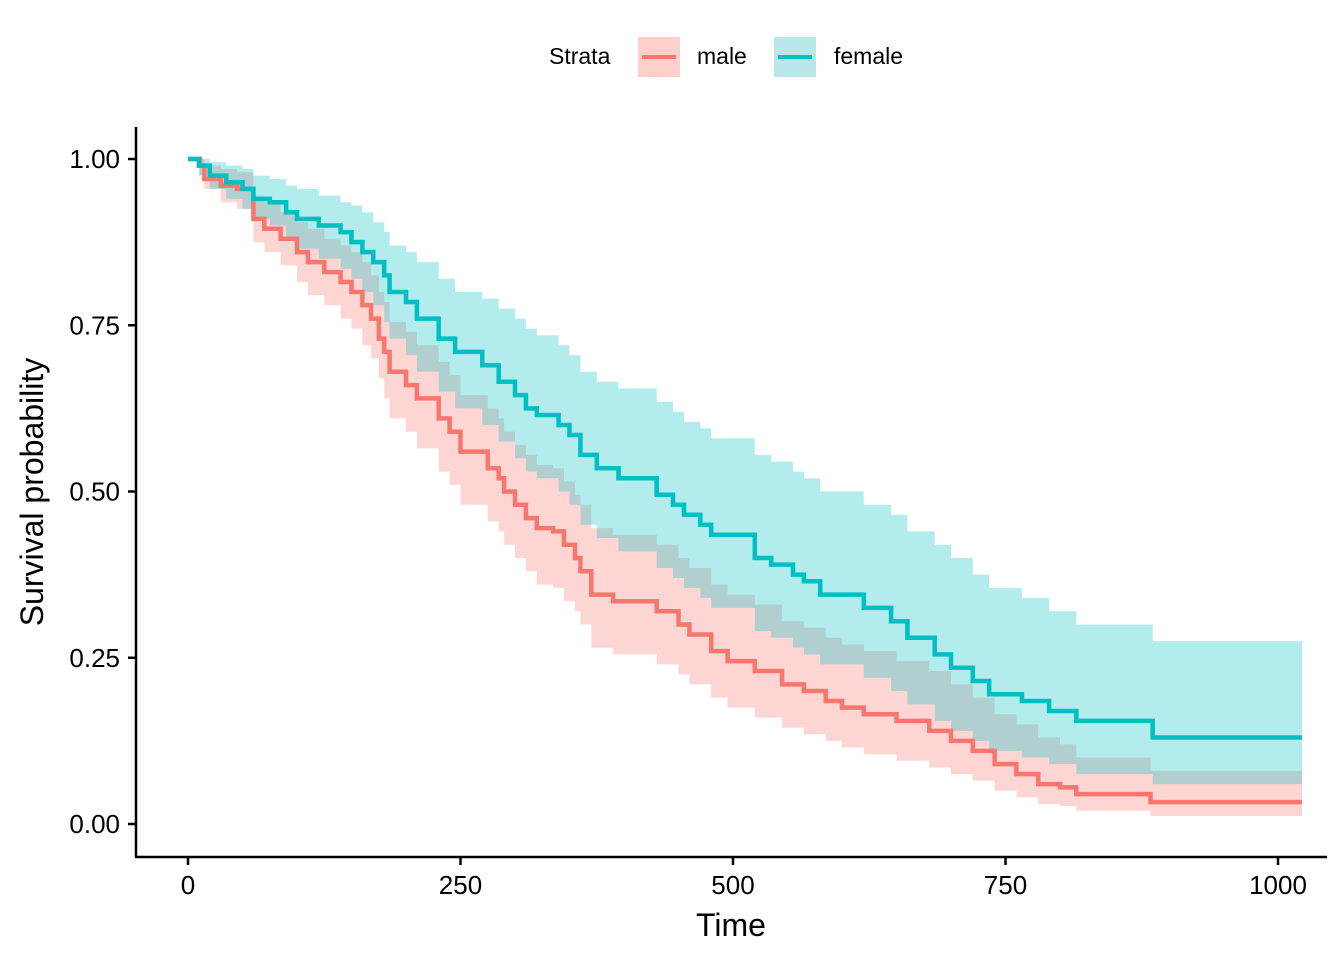 The width and height of the screenshot is (1344, 960). I want to click on y-tick-label: 0.00, so click(94, 824).